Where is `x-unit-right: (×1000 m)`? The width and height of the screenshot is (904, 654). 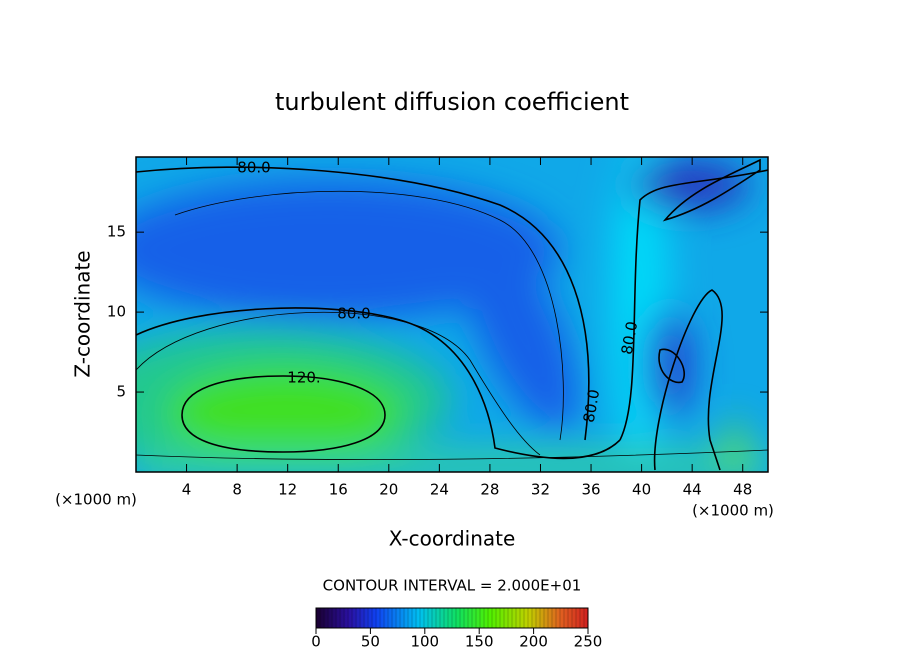 x-unit-right: (×1000 m) is located at coordinates (733, 511).